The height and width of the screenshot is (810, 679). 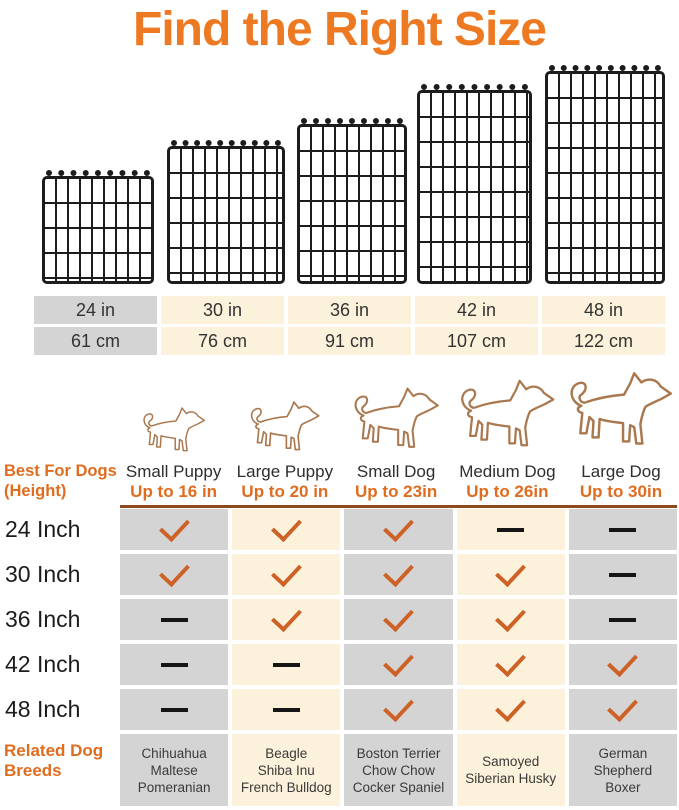 I want to click on wire-crate-panel-icon-36in, so click(x=352, y=201).